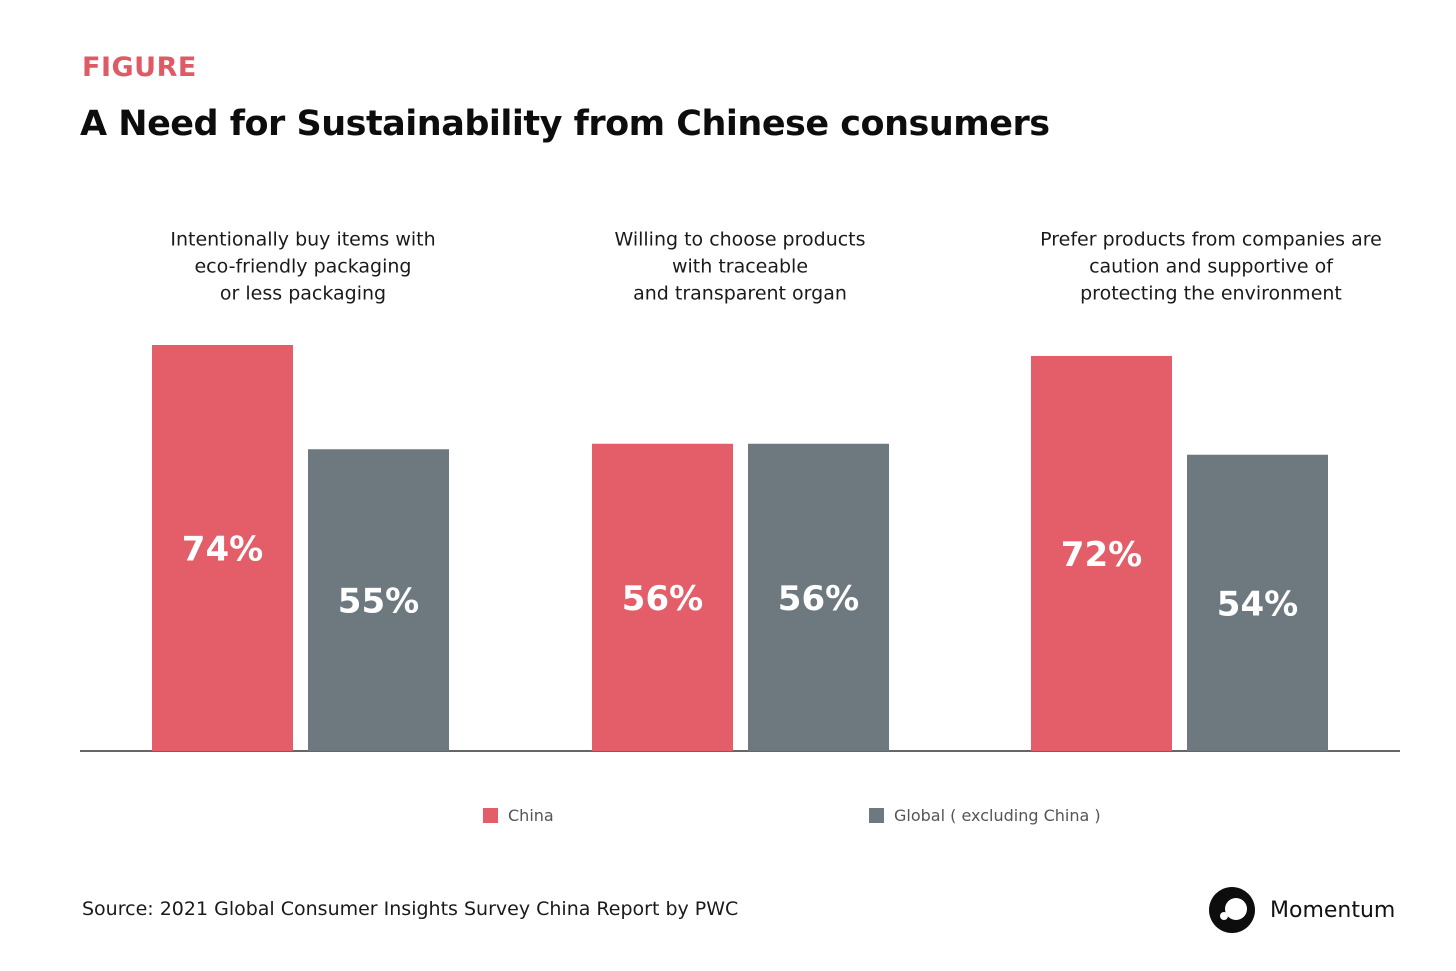  Describe the element at coordinates (1211, 294) in the screenshot. I see `category-label-3-line-3: protecting the environment` at that location.